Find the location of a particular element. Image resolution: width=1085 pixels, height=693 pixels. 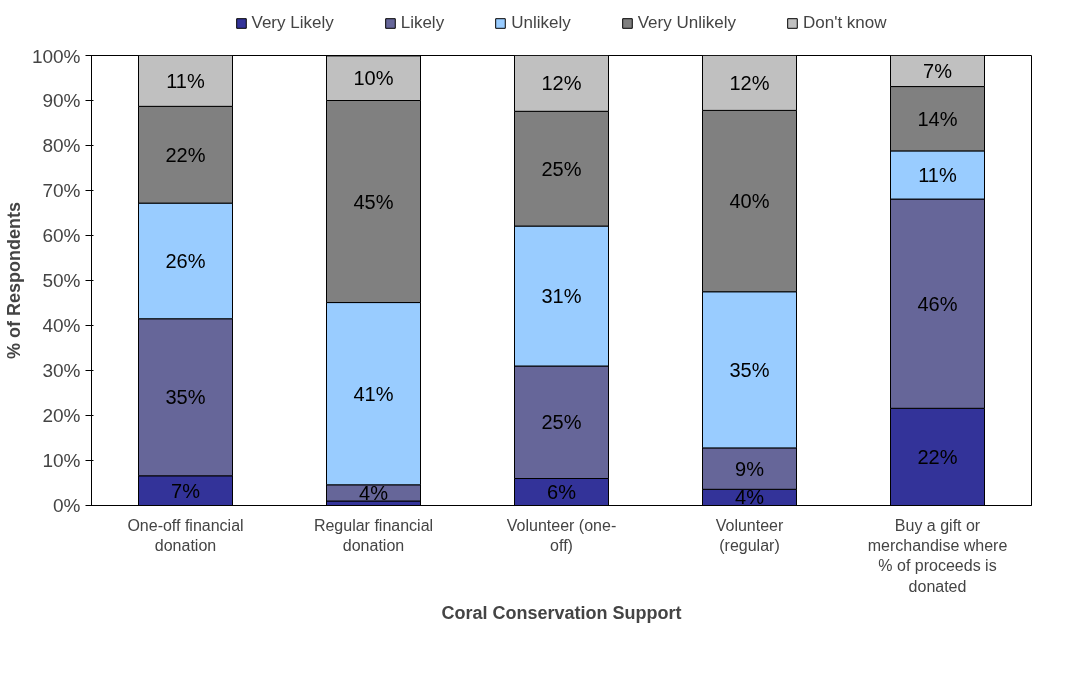

legend-label: Very Unlikely is located at coordinates (686, 22).